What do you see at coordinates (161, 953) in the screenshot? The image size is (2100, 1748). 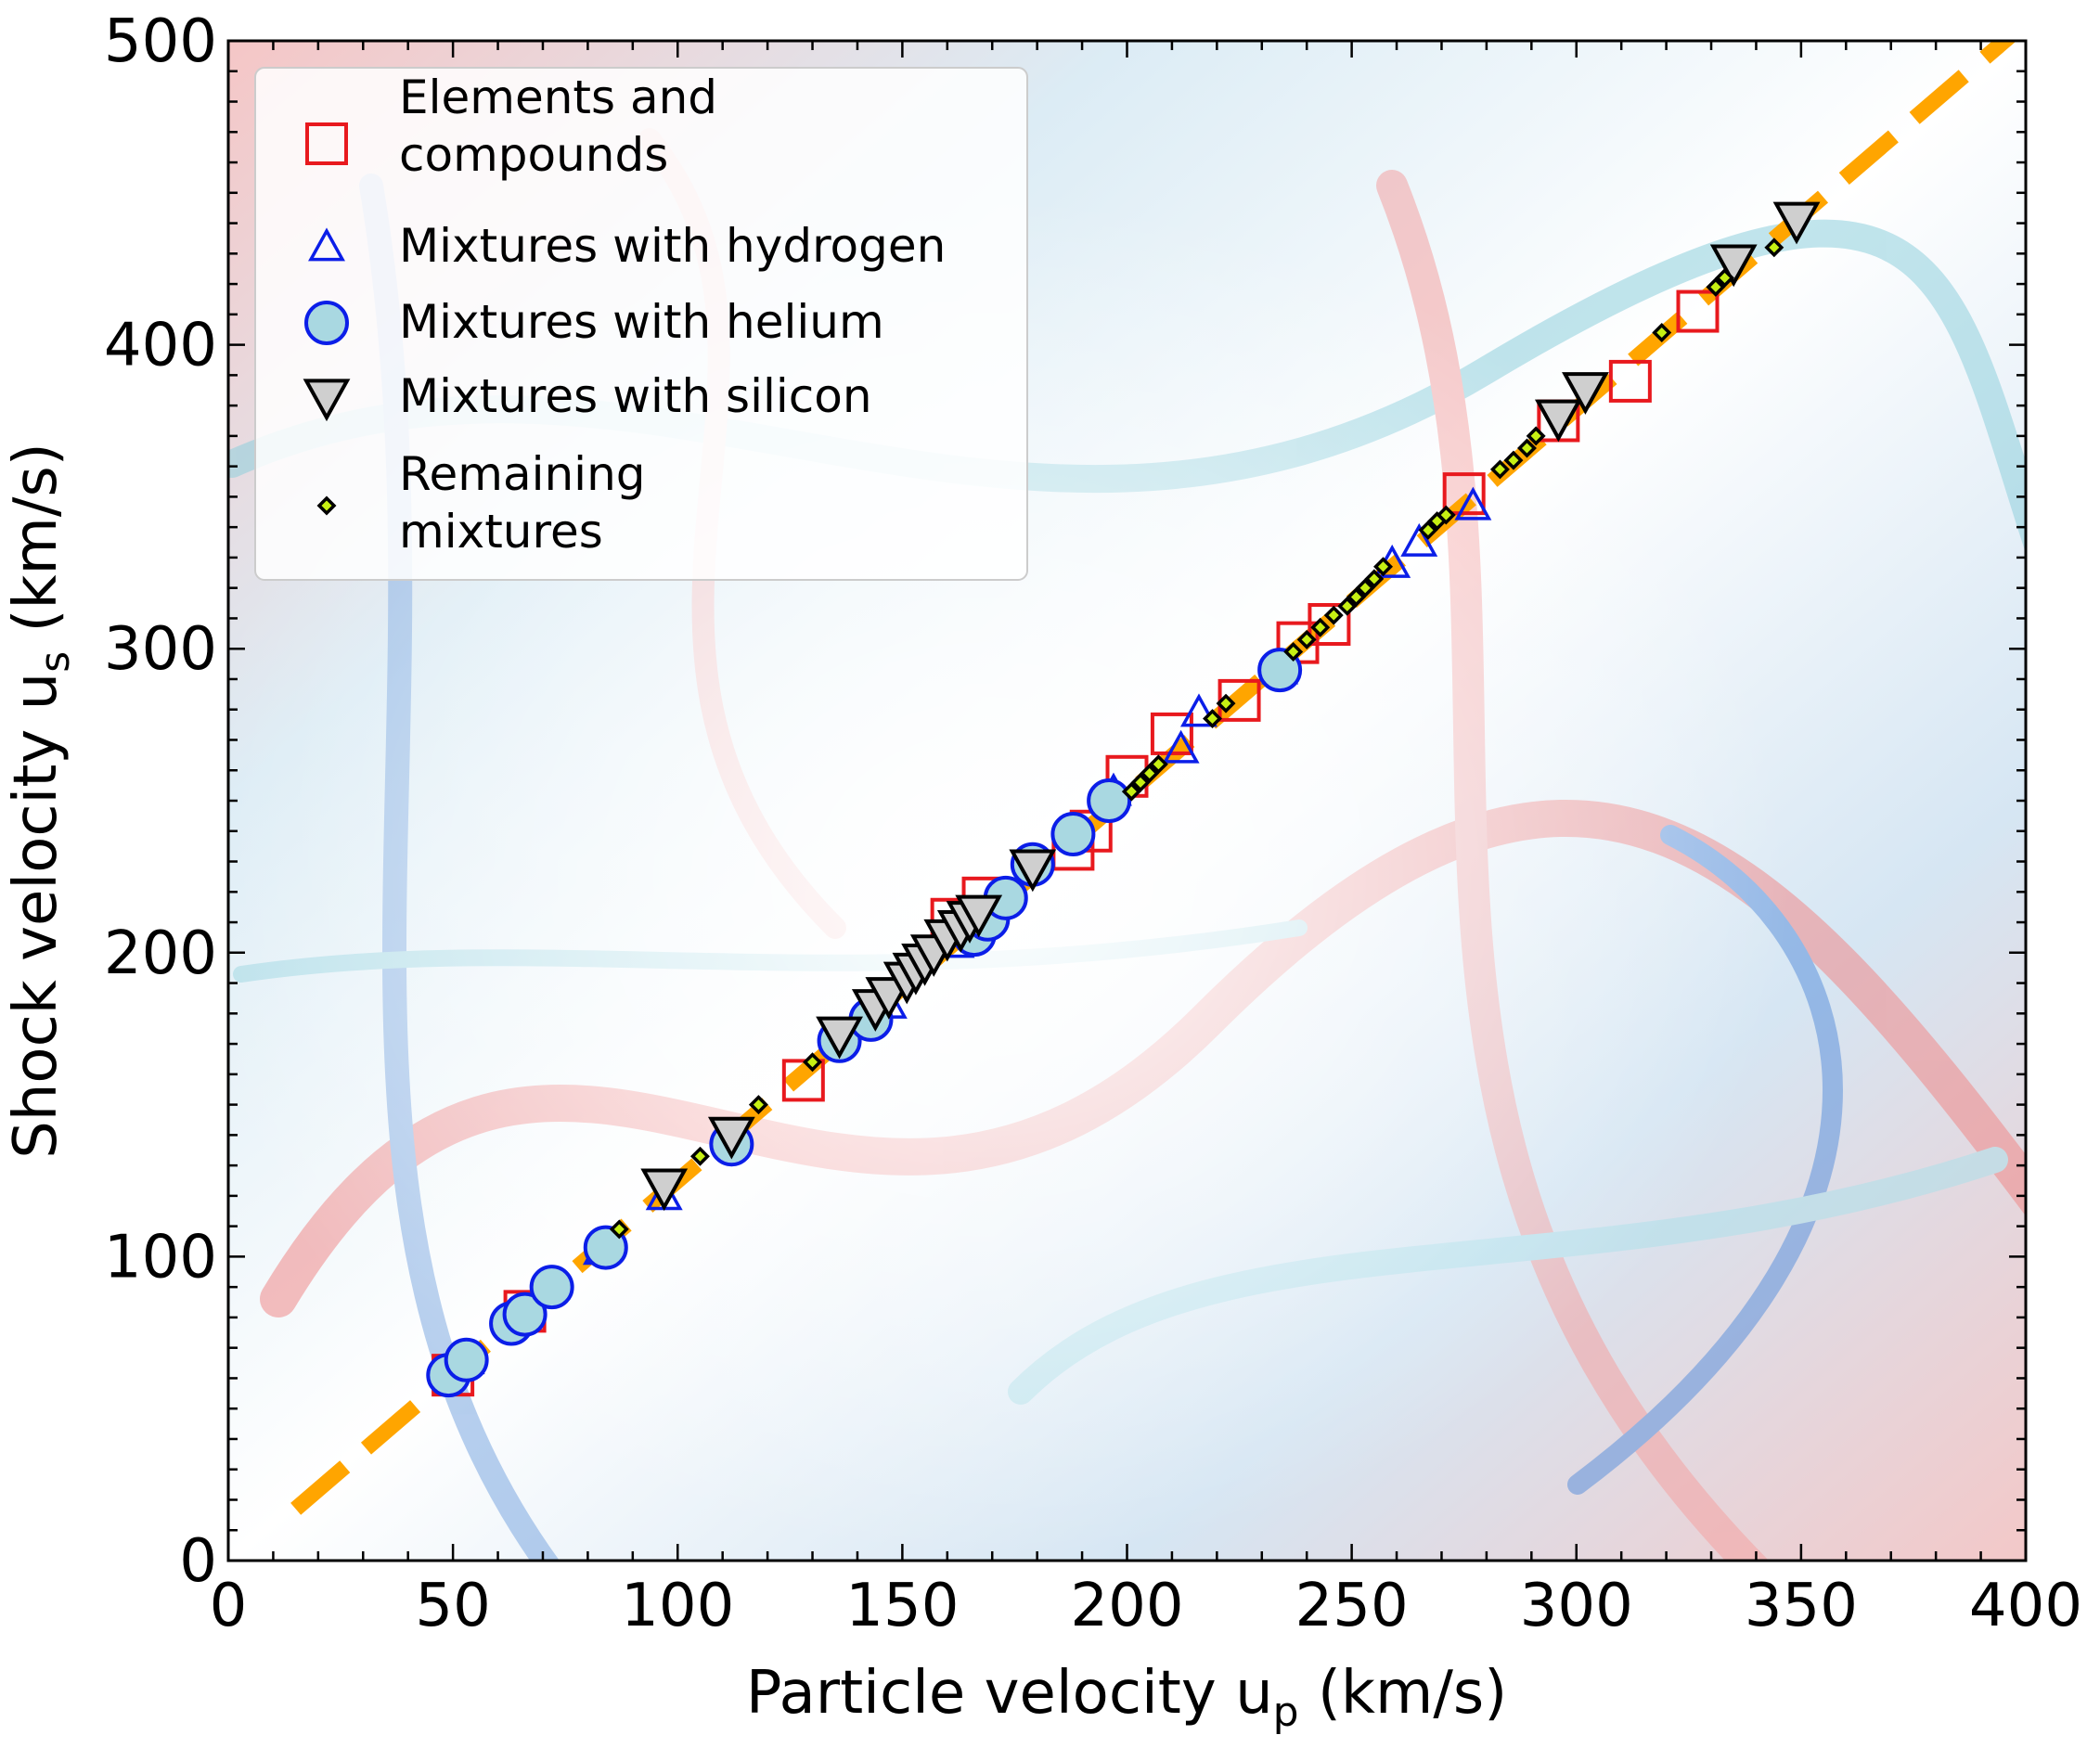 I see `y-tick-label: 200` at bounding box center [161, 953].